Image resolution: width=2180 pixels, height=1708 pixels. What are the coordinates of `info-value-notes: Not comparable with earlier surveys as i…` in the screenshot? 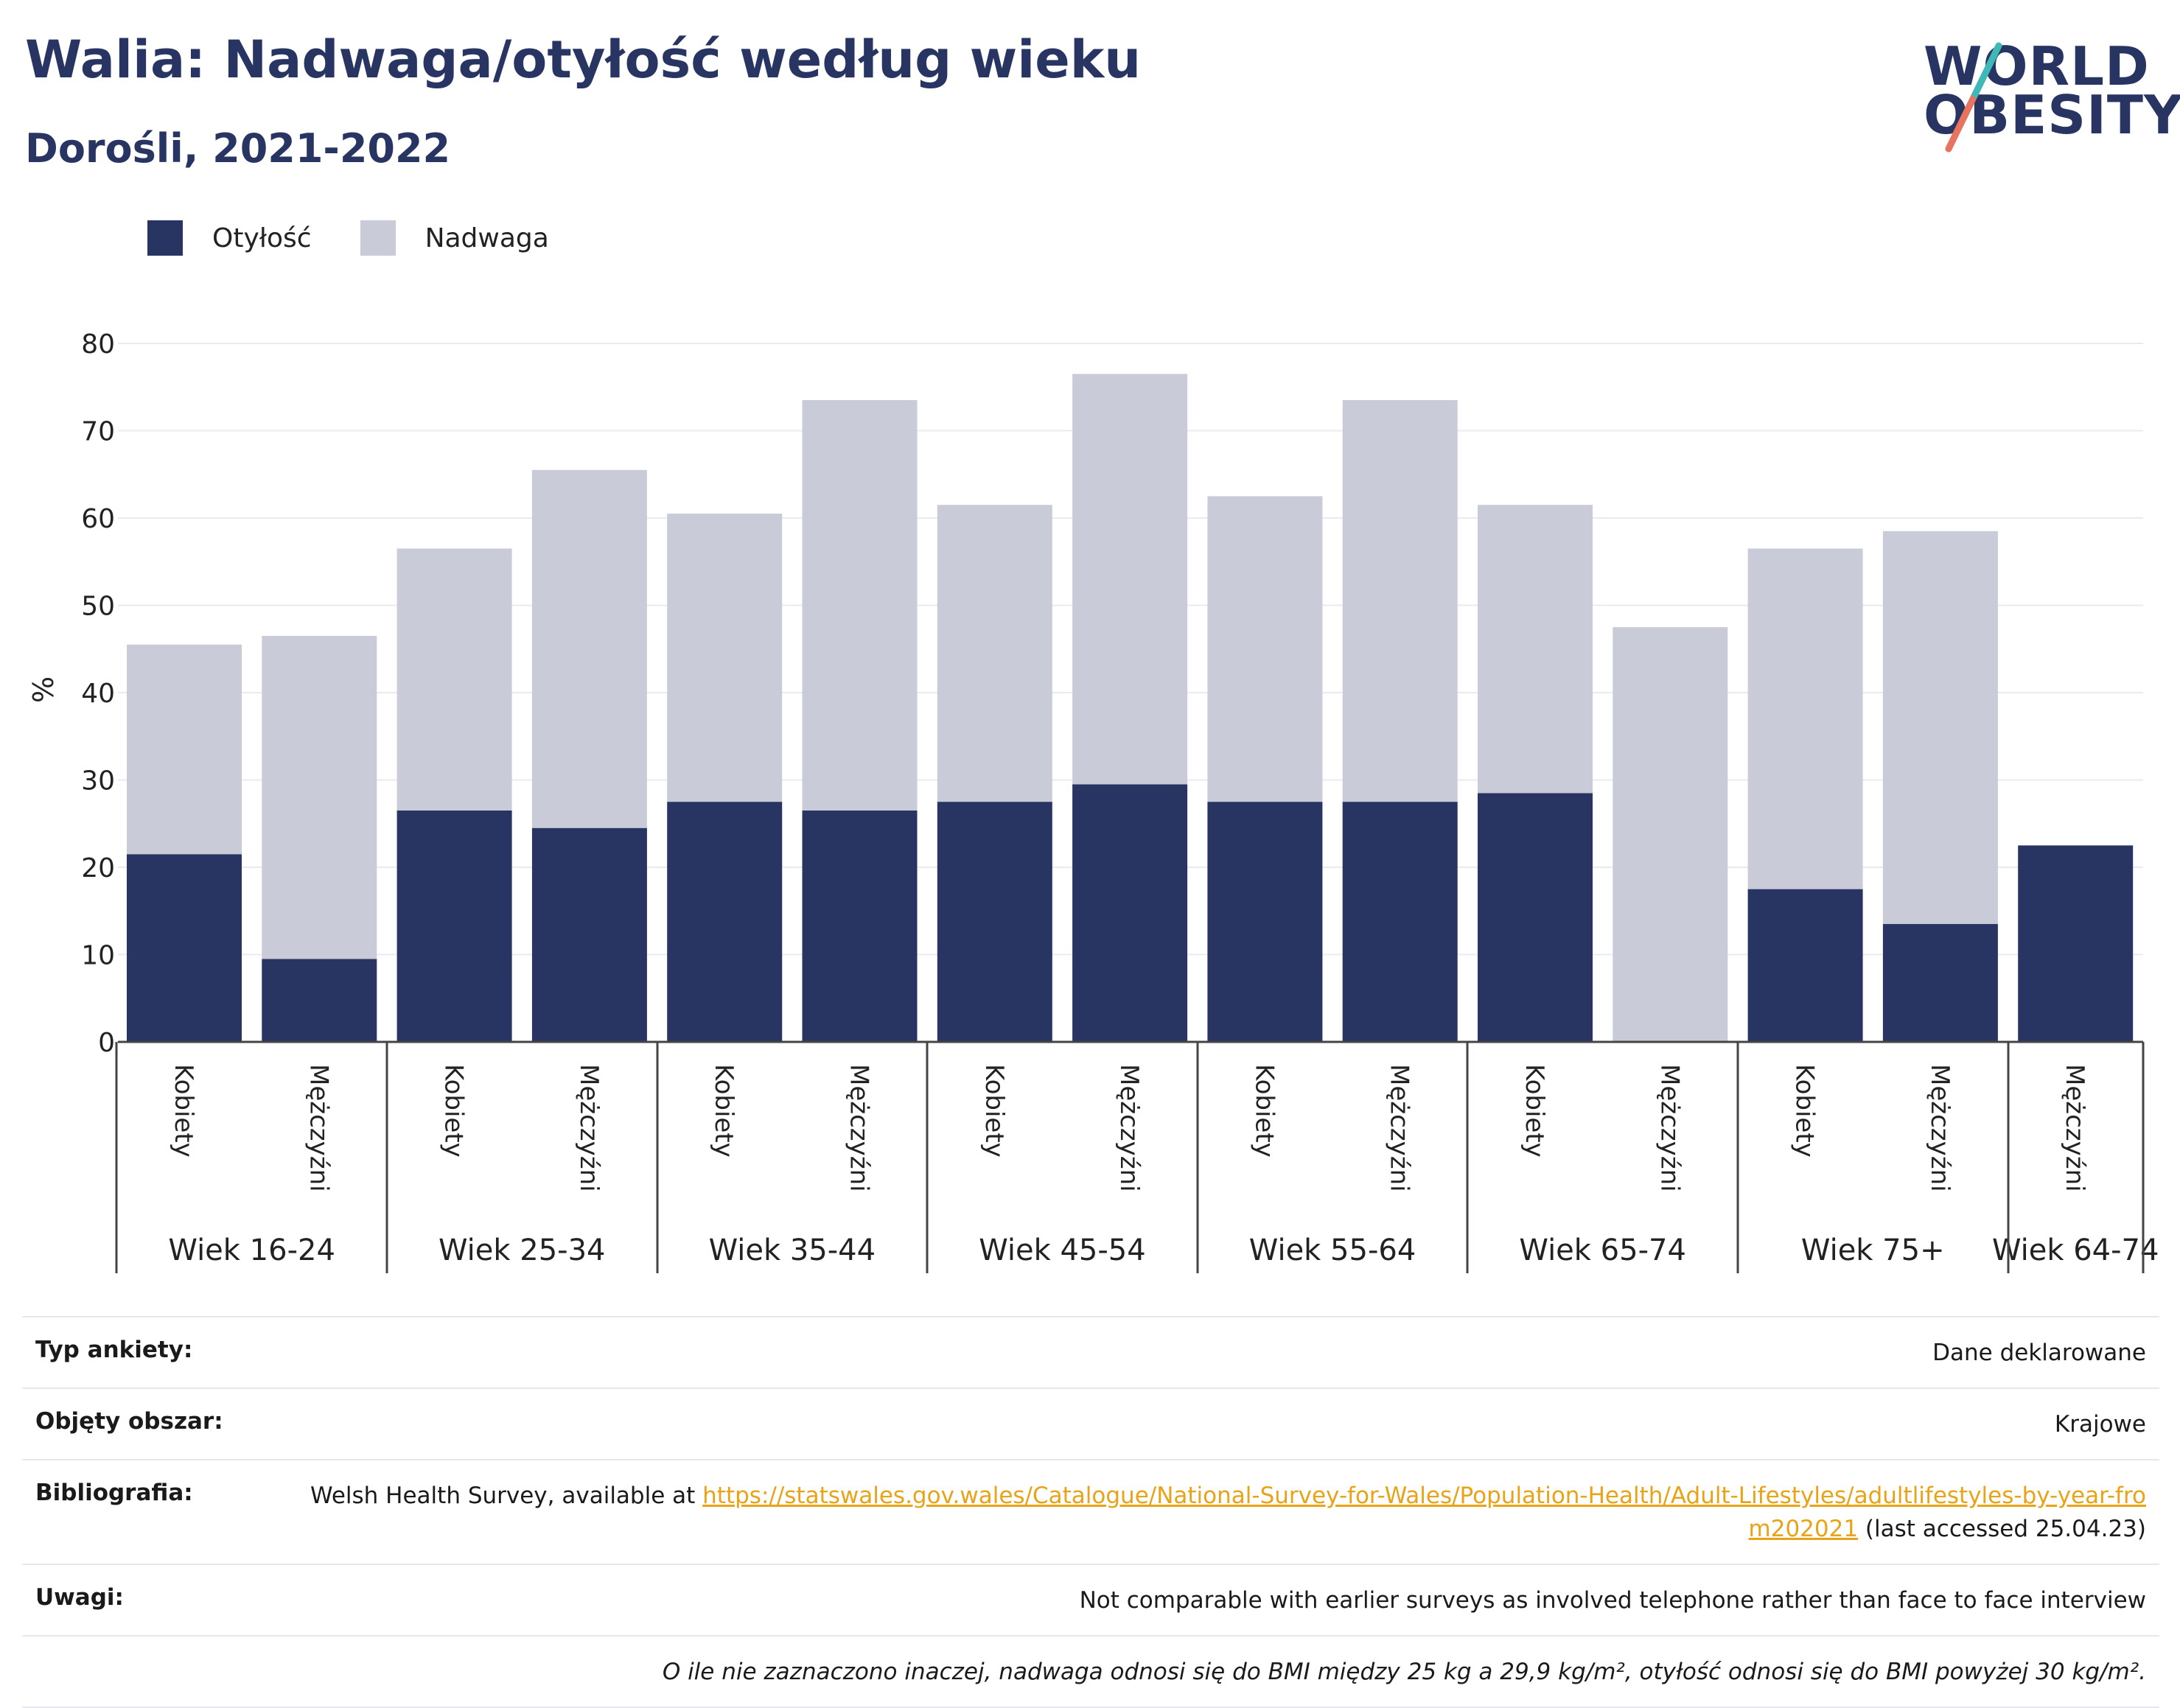 It's located at (1612, 1600).